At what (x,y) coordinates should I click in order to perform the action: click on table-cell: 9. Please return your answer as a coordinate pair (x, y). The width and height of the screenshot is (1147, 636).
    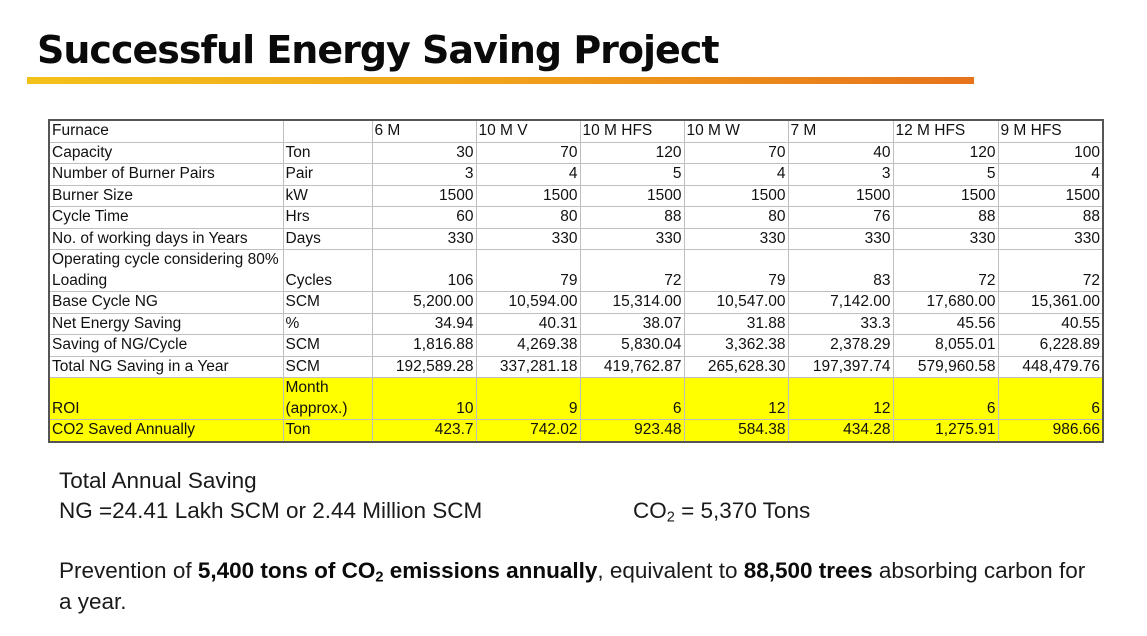
    Looking at the image, I should click on (528, 398).